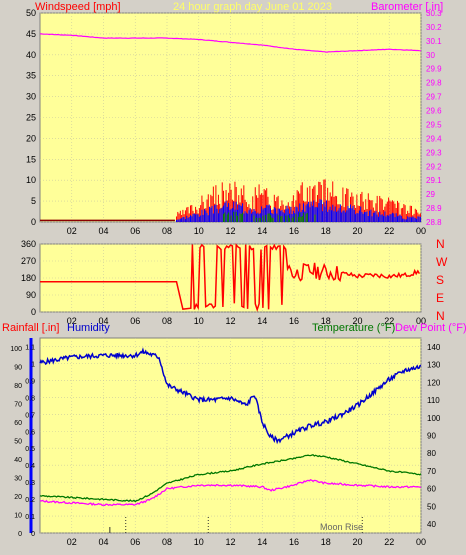 The width and height of the screenshot is (466, 555). Describe the element at coordinates (88, 328) in the screenshot. I see `humidity-axis-label: Humidity` at that location.